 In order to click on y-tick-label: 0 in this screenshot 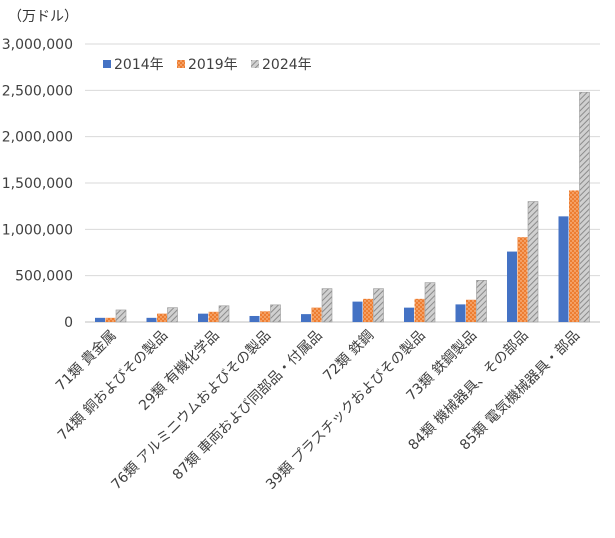, I will do `click(68, 323)`.